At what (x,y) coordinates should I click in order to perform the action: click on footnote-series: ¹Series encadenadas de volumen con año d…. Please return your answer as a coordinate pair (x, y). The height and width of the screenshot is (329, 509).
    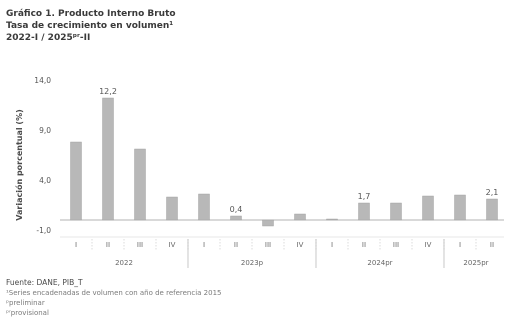
    Looking at the image, I should click on (114, 293).